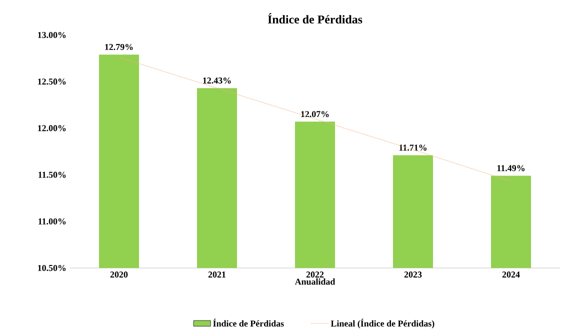 The image size is (578, 330). Describe the element at coordinates (119, 275) in the screenshot. I see `x-tick-label: 2020` at that location.